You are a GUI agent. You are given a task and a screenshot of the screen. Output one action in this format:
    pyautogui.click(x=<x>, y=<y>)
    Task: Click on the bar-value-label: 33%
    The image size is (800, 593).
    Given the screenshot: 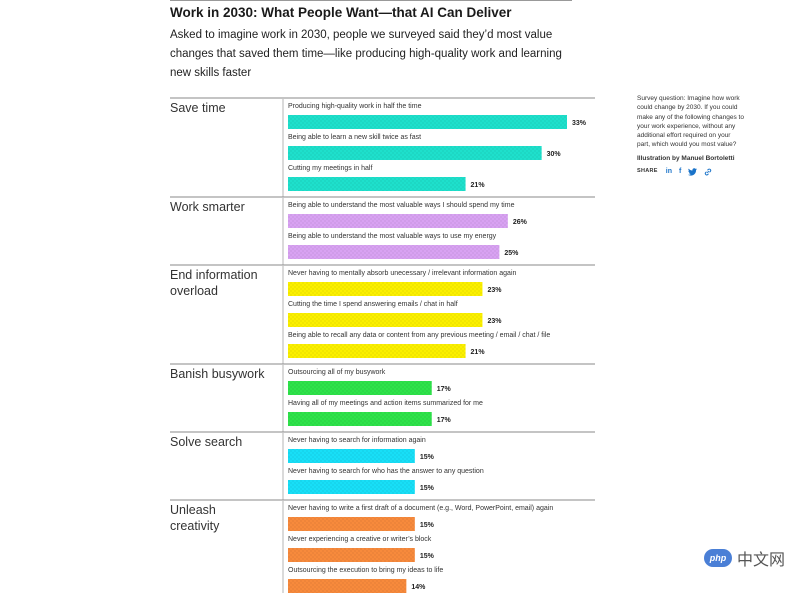 What is the action you would take?
    pyautogui.click(x=579, y=123)
    